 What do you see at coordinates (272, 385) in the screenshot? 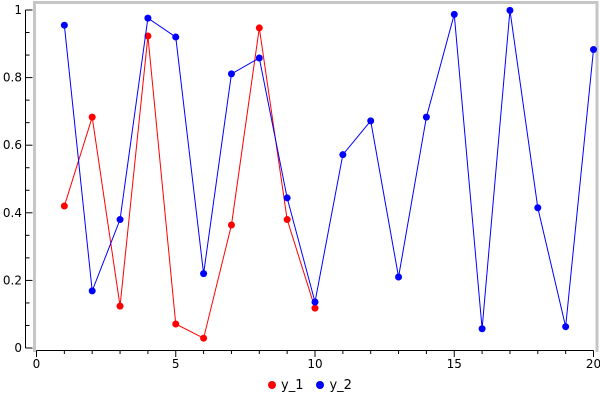
I see `y1-marker-icon` at bounding box center [272, 385].